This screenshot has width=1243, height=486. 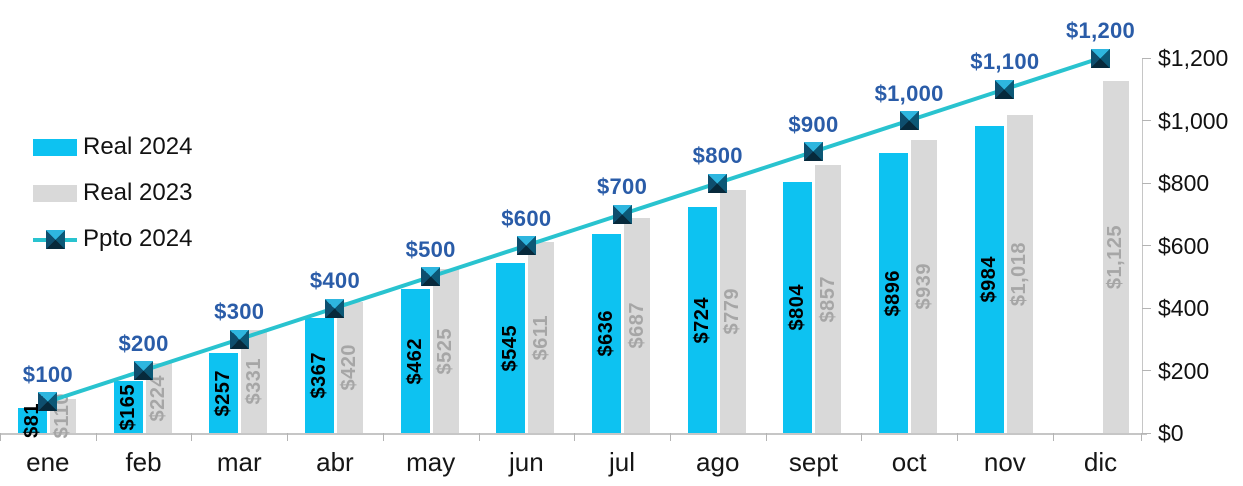 What do you see at coordinates (138, 146) in the screenshot?
I see `legend-label-real-2024: Real 2024` at bounding box center [138, 146].